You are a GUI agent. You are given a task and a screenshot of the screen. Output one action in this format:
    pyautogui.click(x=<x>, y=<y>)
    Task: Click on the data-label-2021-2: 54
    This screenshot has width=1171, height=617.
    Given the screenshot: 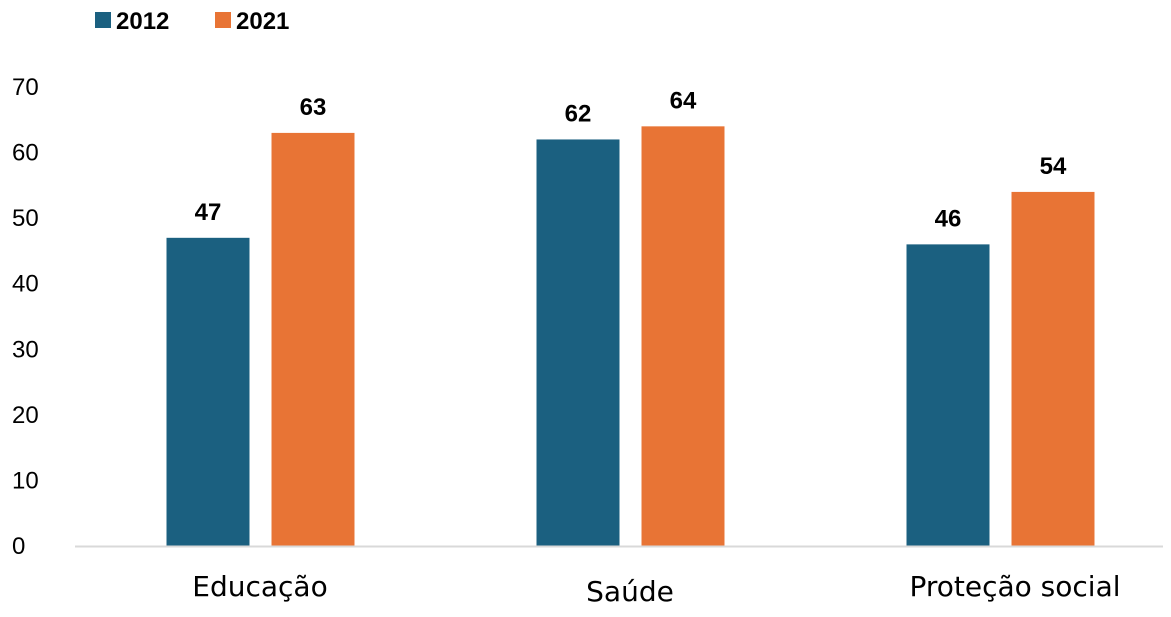 What is the action you would take?
    pyautogui.click(x=1053, y=166)
    